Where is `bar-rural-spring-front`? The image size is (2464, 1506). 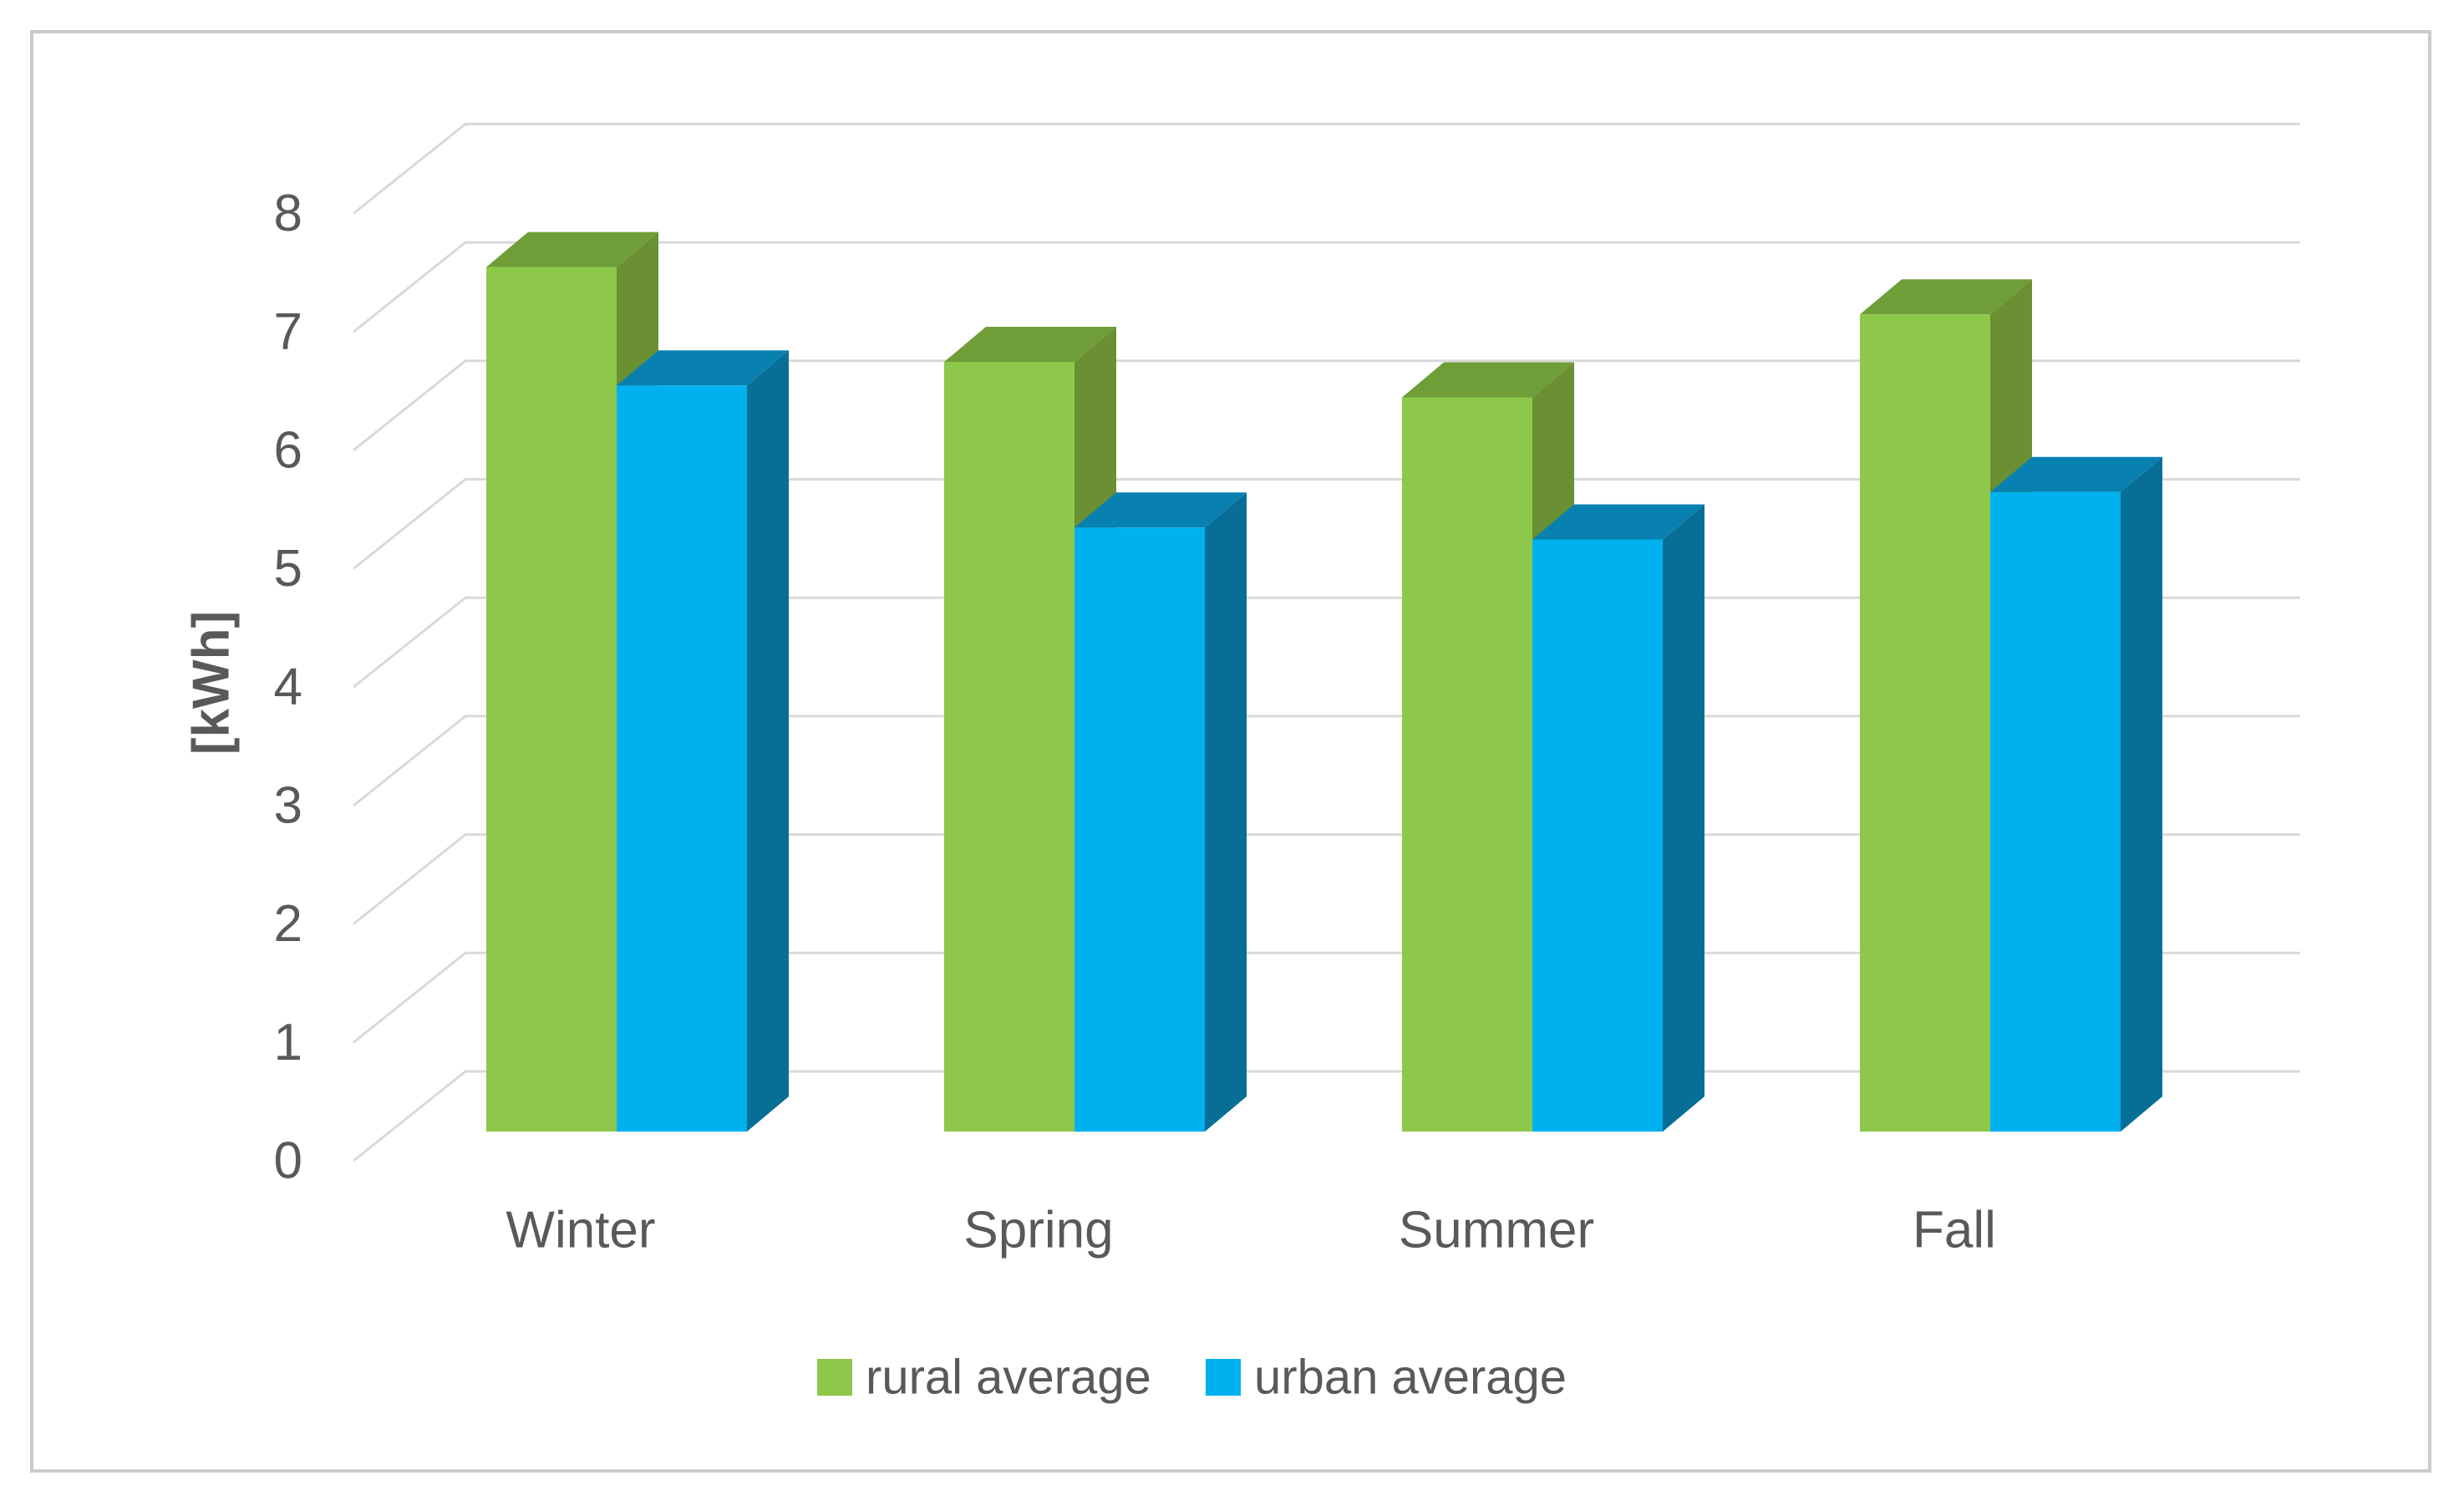
bar-rural-spring-front is located at coordinates (1010, 747).